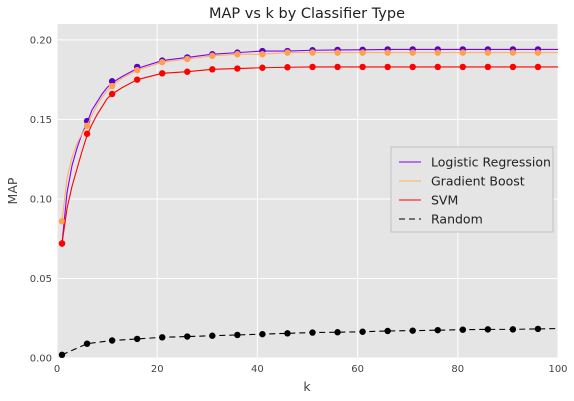 This screenshot has height=401, width=574. Describe the element at coordinates (57, 369) in the screenshot. I see `x-tick-label: 0` at that location.